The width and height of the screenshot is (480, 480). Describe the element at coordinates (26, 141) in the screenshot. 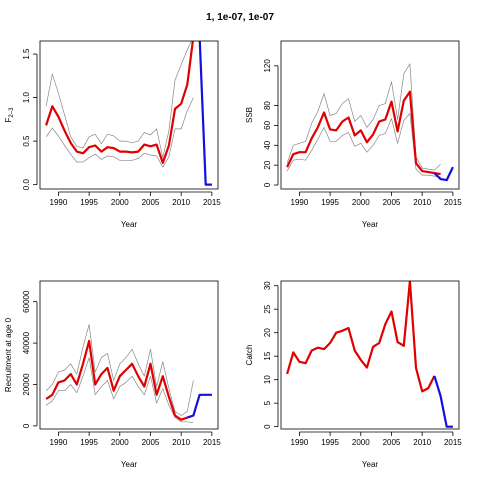

I see `y-tick-label: 0.5` at that location.